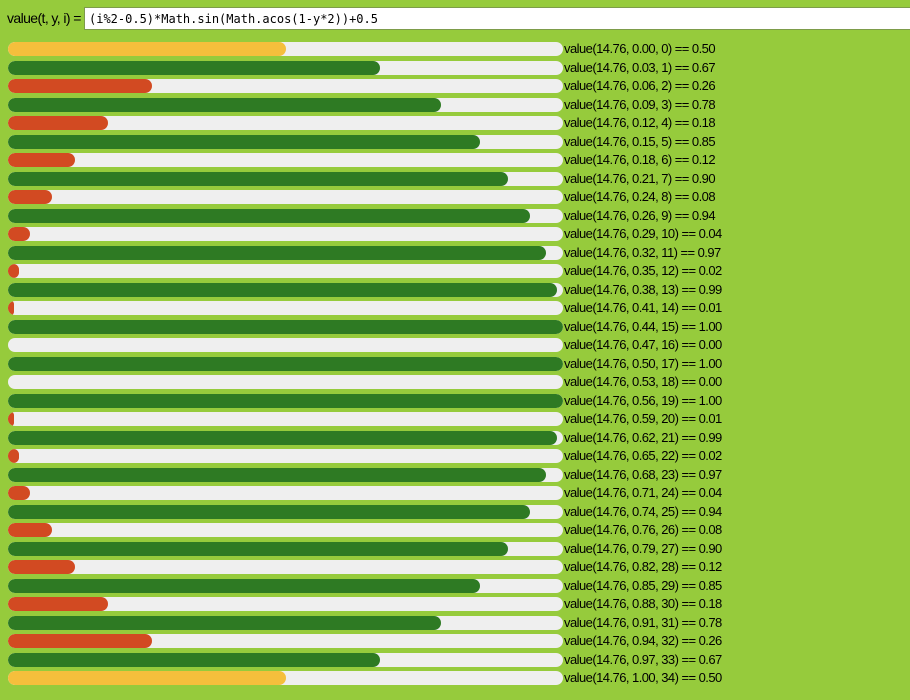  I want to click on value-row: value(14.76, 0.35, 12) == 0.02, so click(455, 271).